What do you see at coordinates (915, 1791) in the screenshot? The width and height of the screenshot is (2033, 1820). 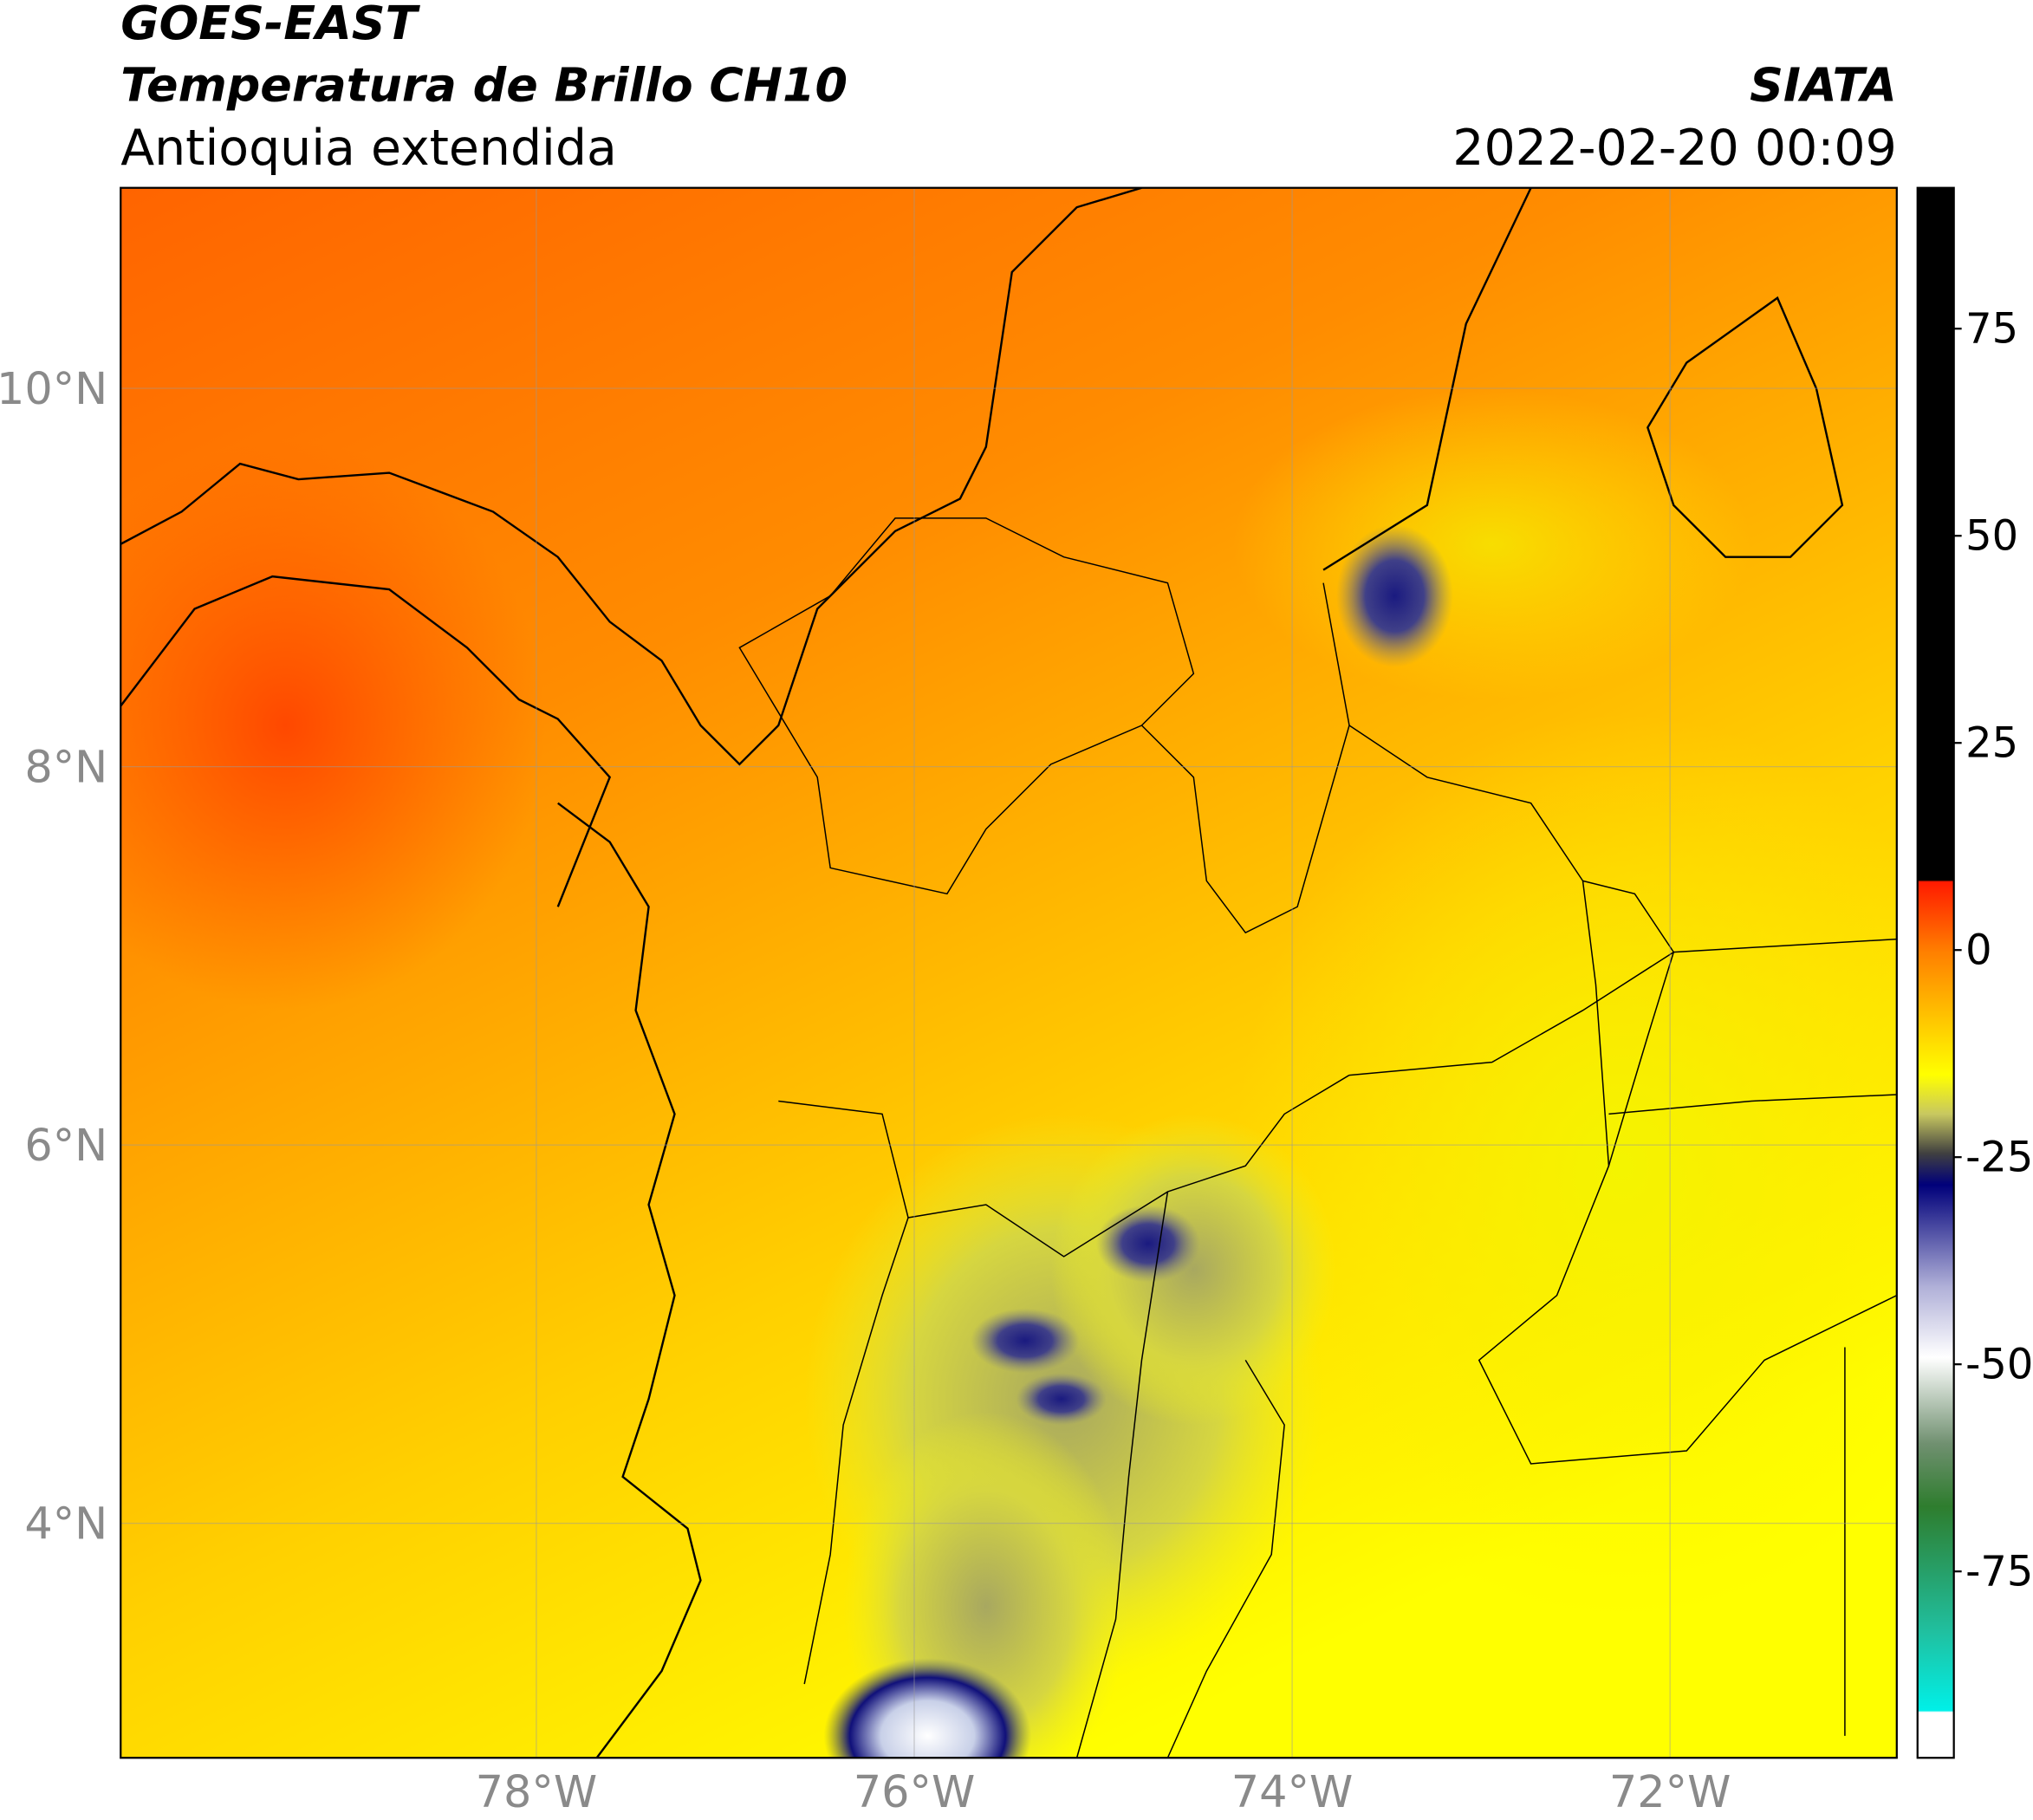 I see `x-tick-label: 76°W` at bounding box center [915, 1791].